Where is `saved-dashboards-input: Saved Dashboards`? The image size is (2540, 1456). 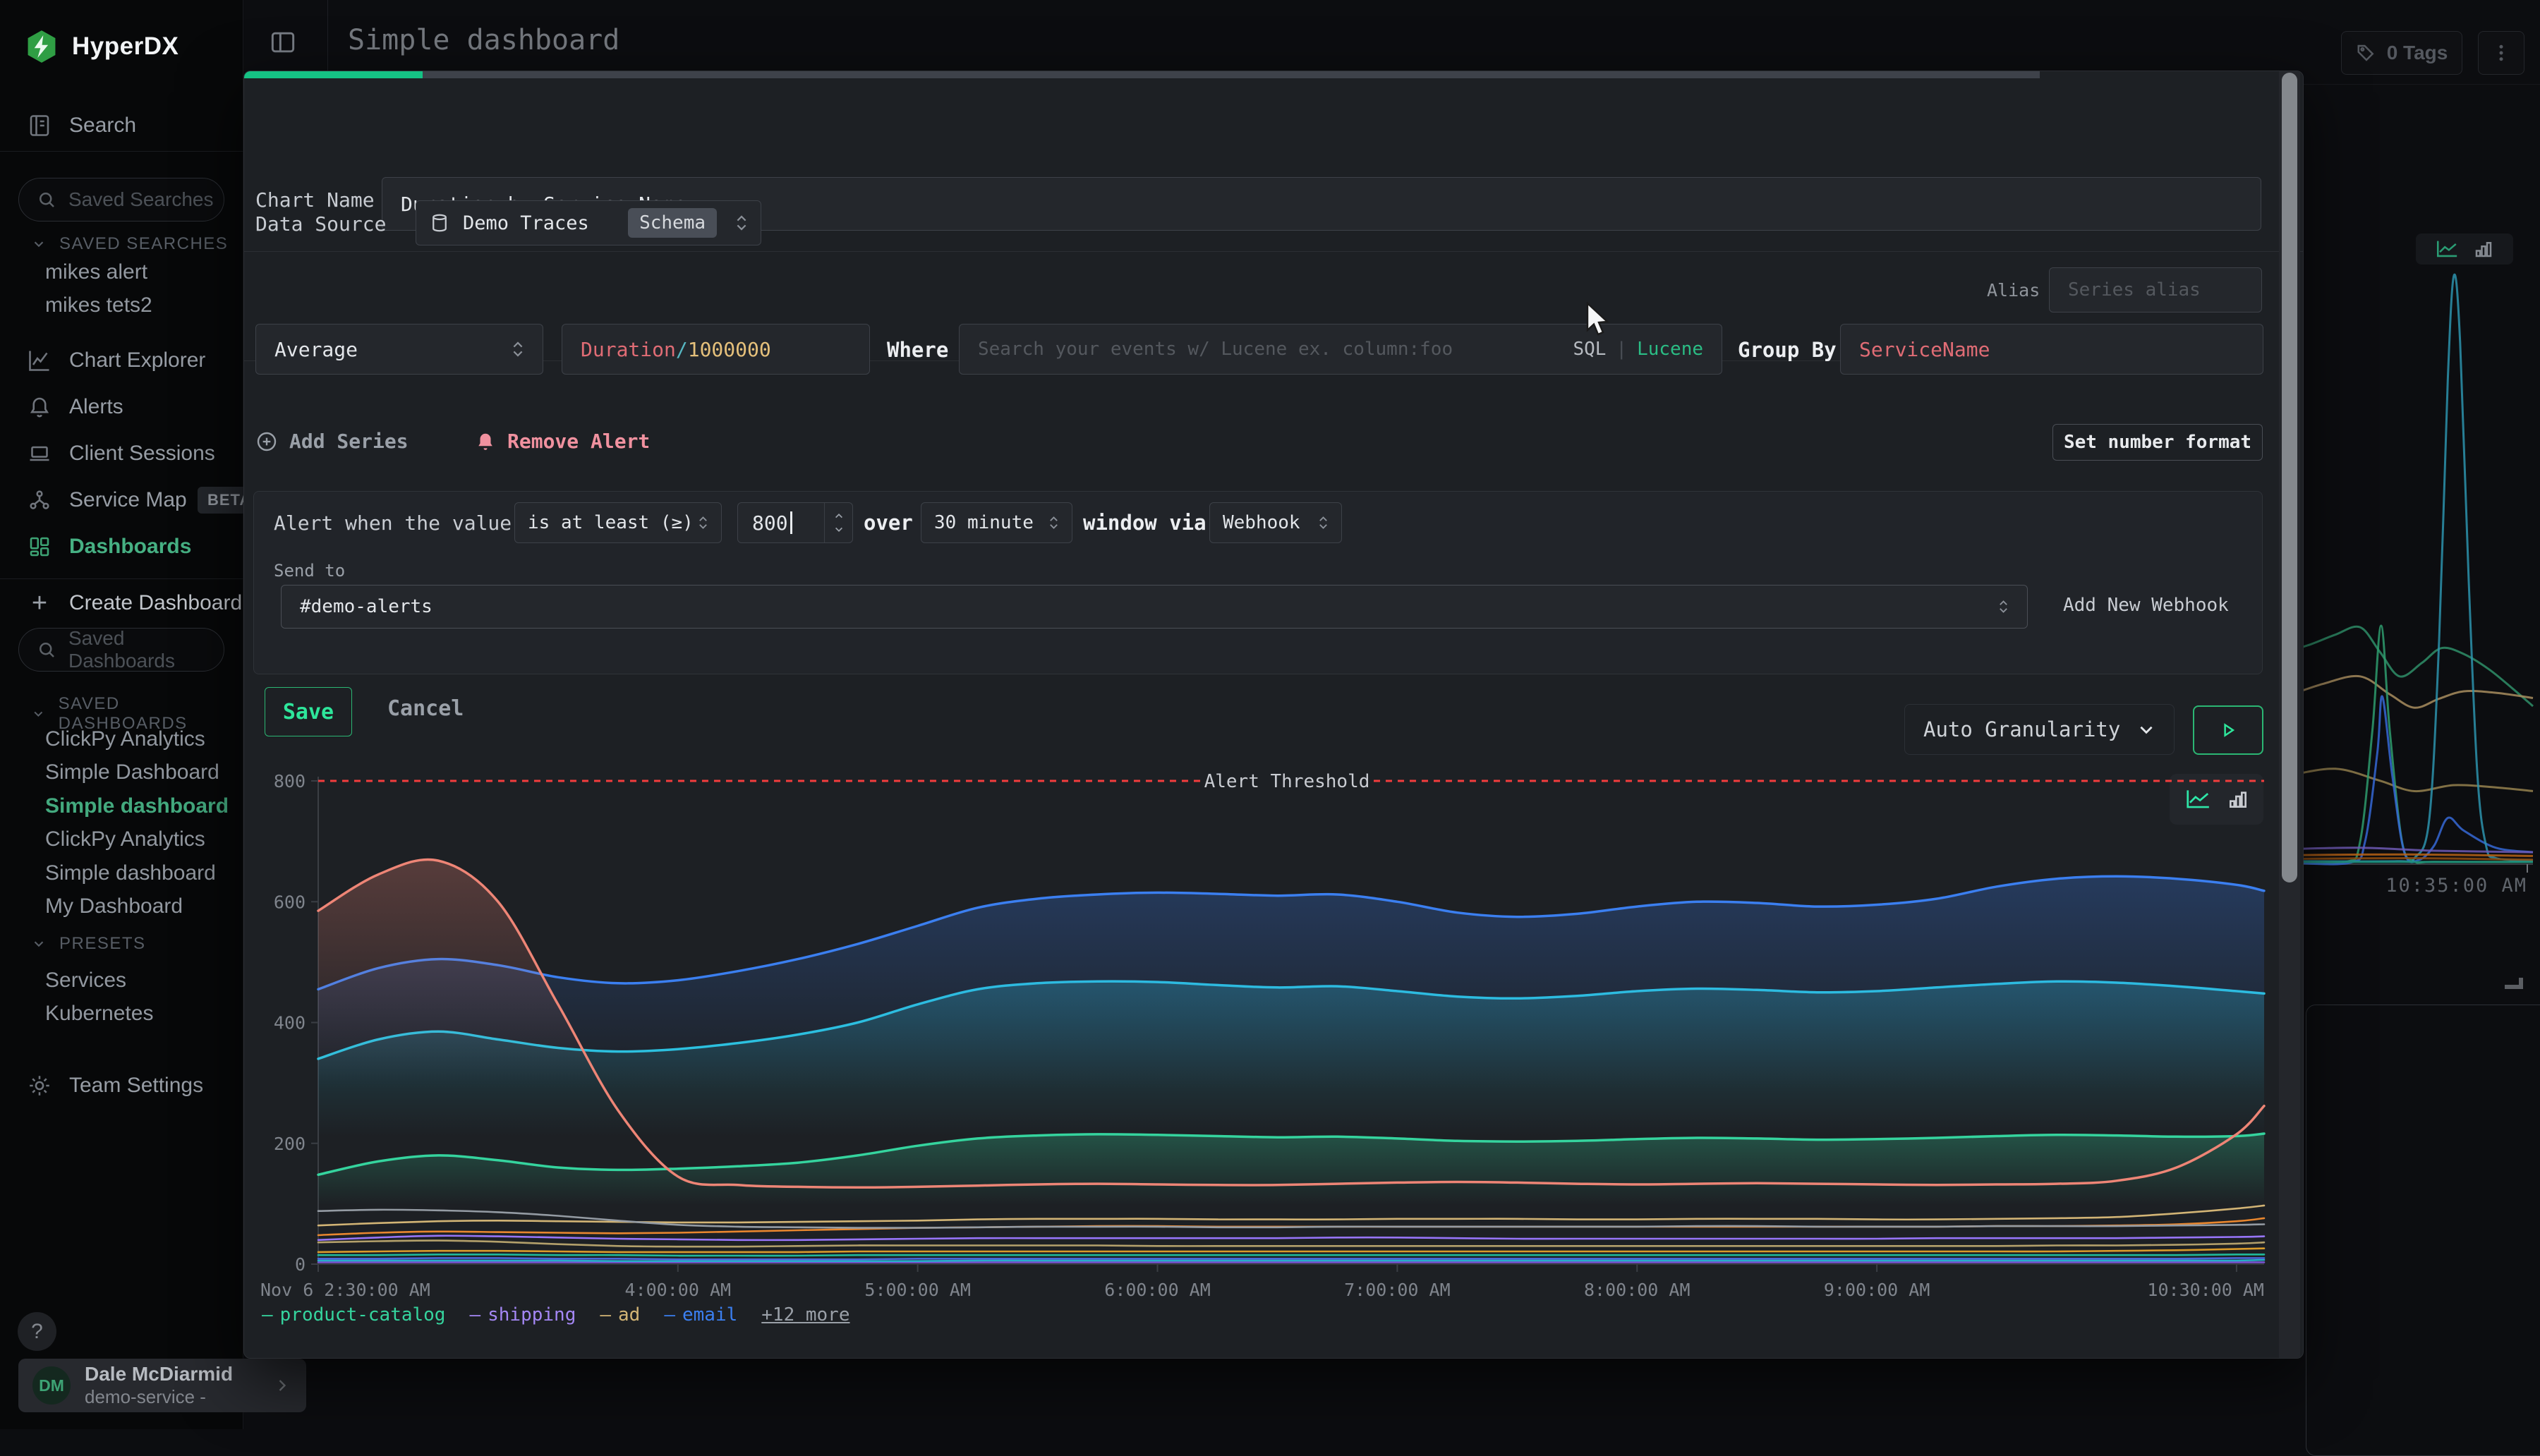 saved-dashboards-input: Saved Dashboards is located at coordinates (121, 650).